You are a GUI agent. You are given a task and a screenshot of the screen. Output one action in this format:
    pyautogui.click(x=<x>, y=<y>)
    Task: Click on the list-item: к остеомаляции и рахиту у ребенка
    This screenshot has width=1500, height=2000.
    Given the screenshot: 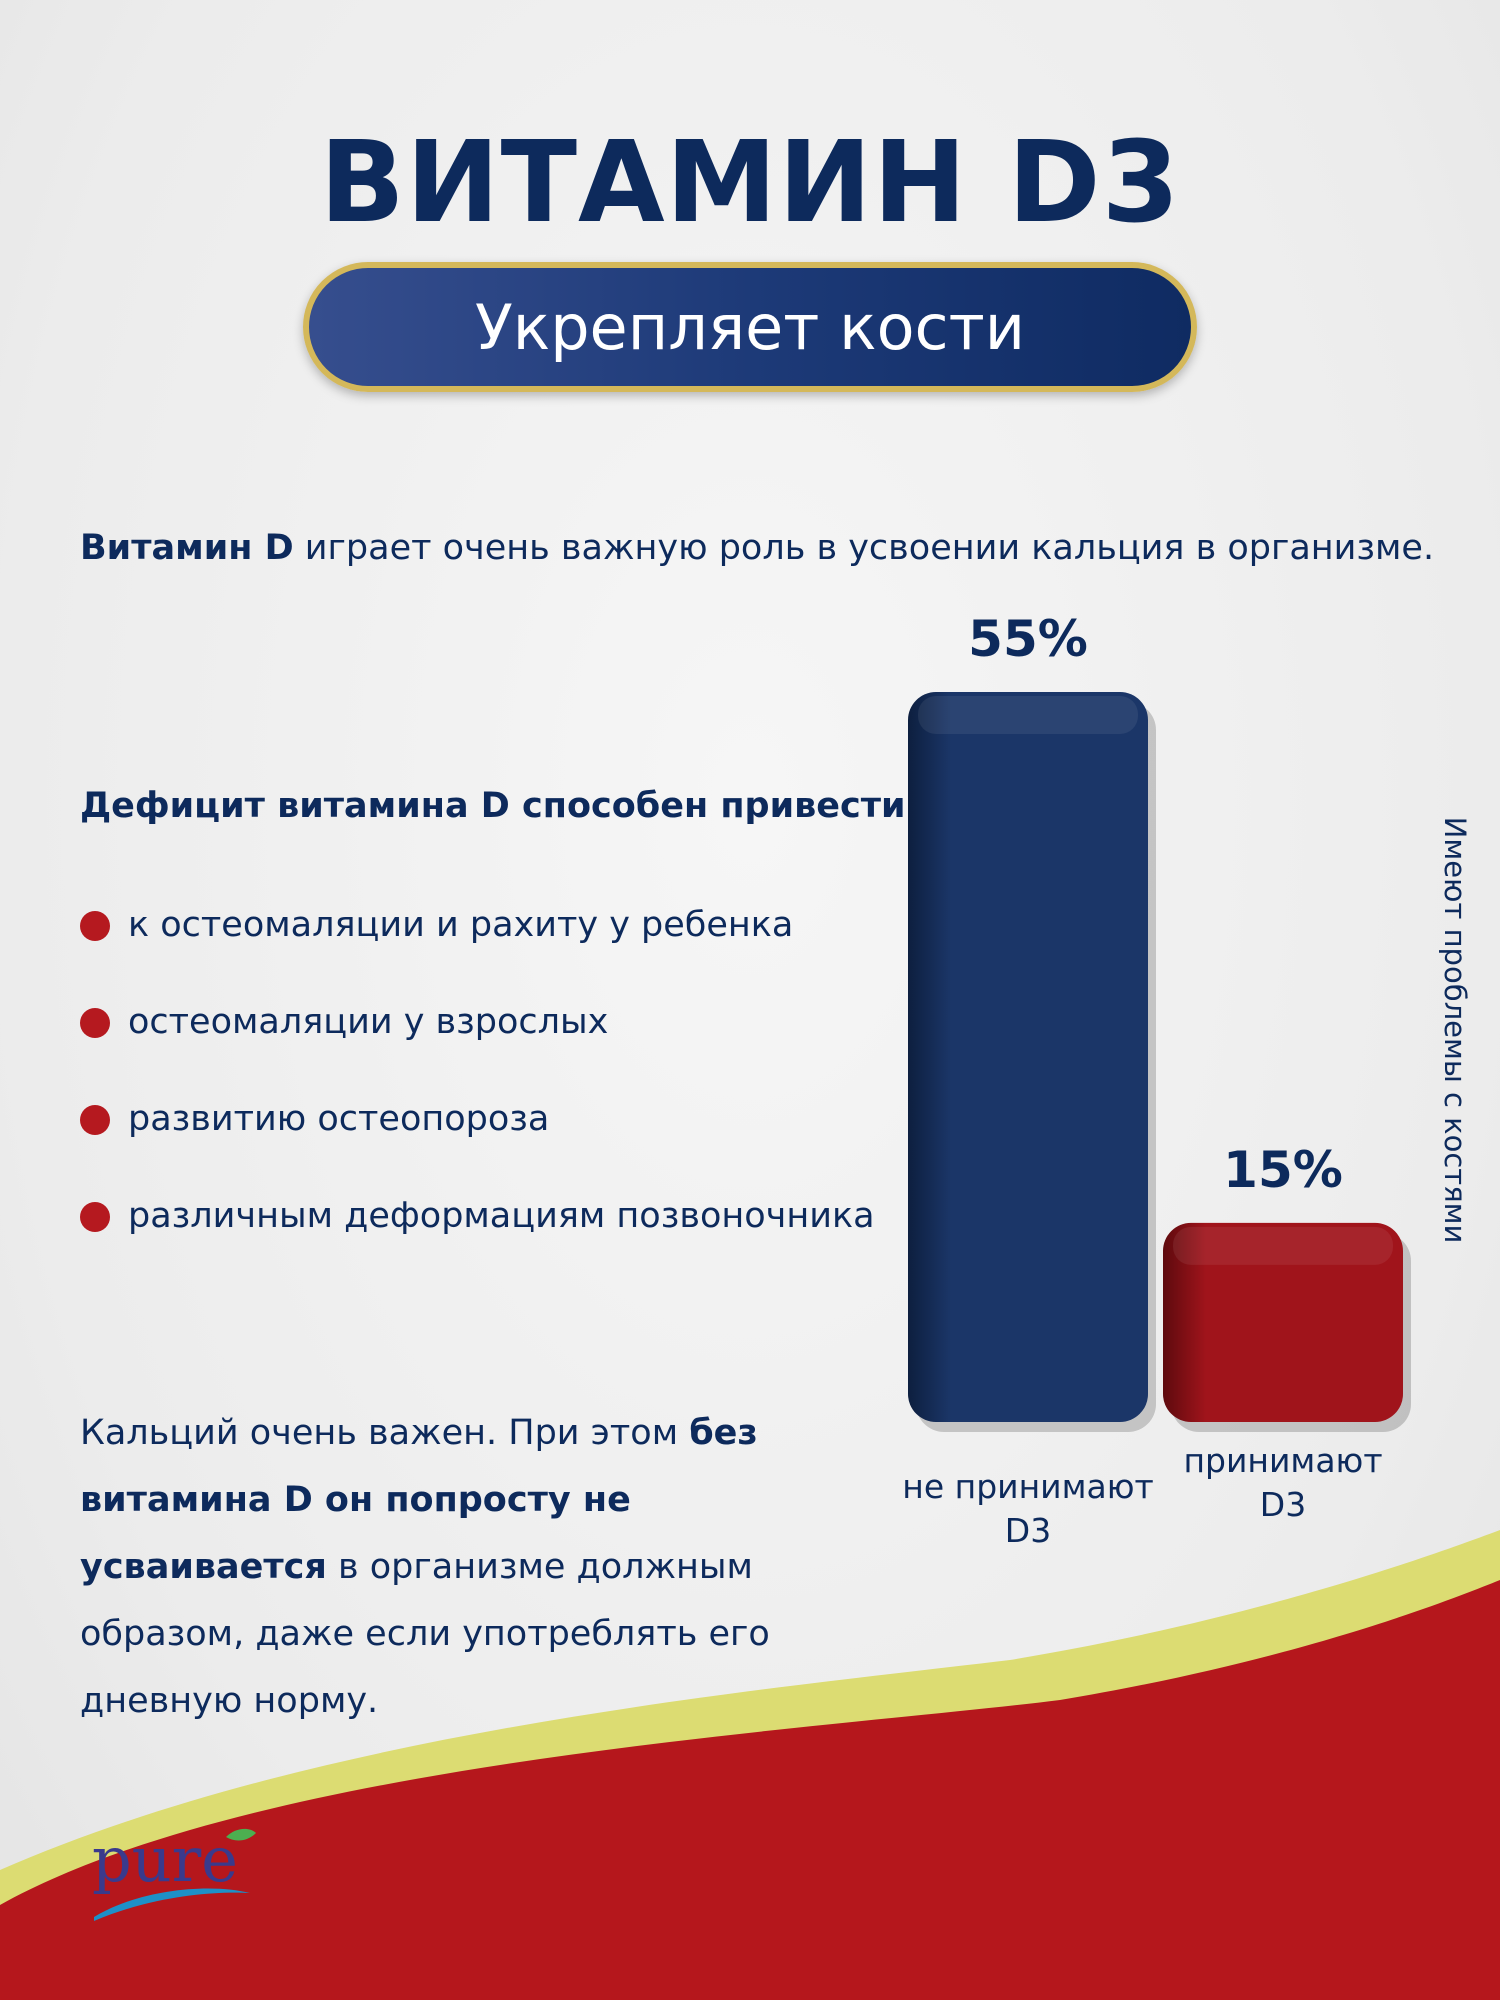 What is the action you would take?
    pyautogui.click(x=477, y=943)
    